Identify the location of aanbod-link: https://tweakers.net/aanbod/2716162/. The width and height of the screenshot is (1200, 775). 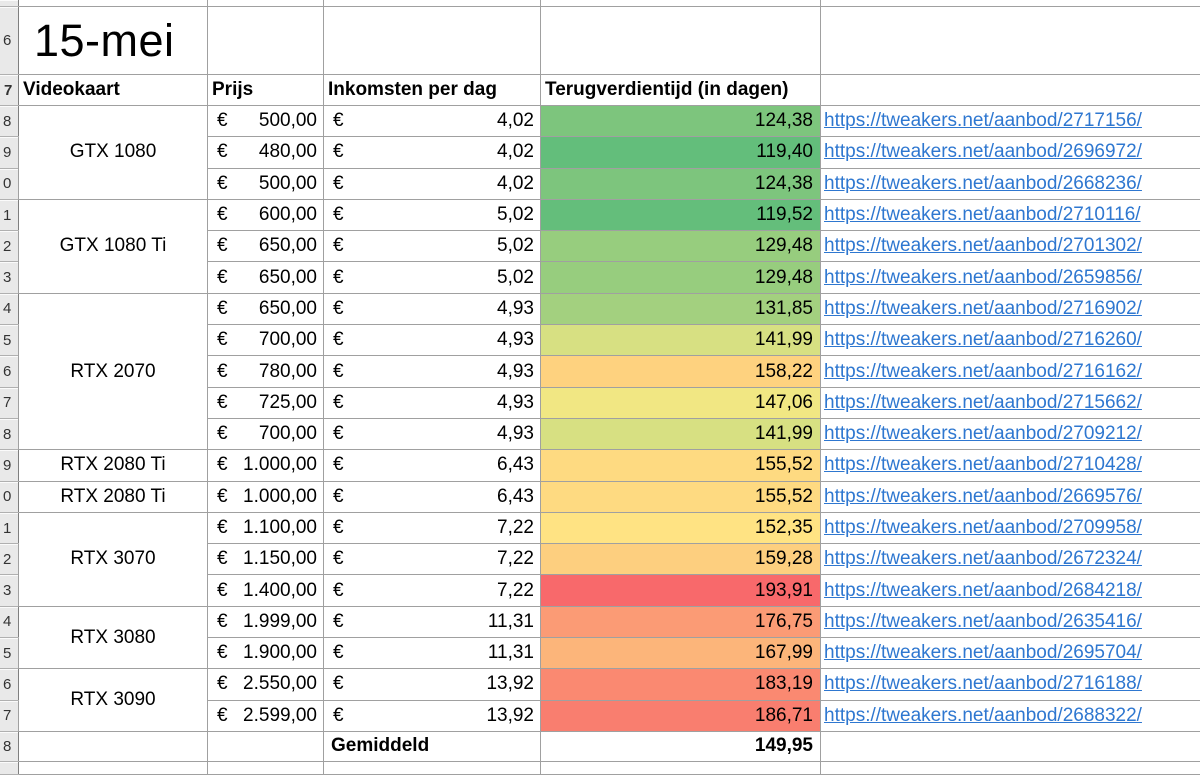
(983, 371).